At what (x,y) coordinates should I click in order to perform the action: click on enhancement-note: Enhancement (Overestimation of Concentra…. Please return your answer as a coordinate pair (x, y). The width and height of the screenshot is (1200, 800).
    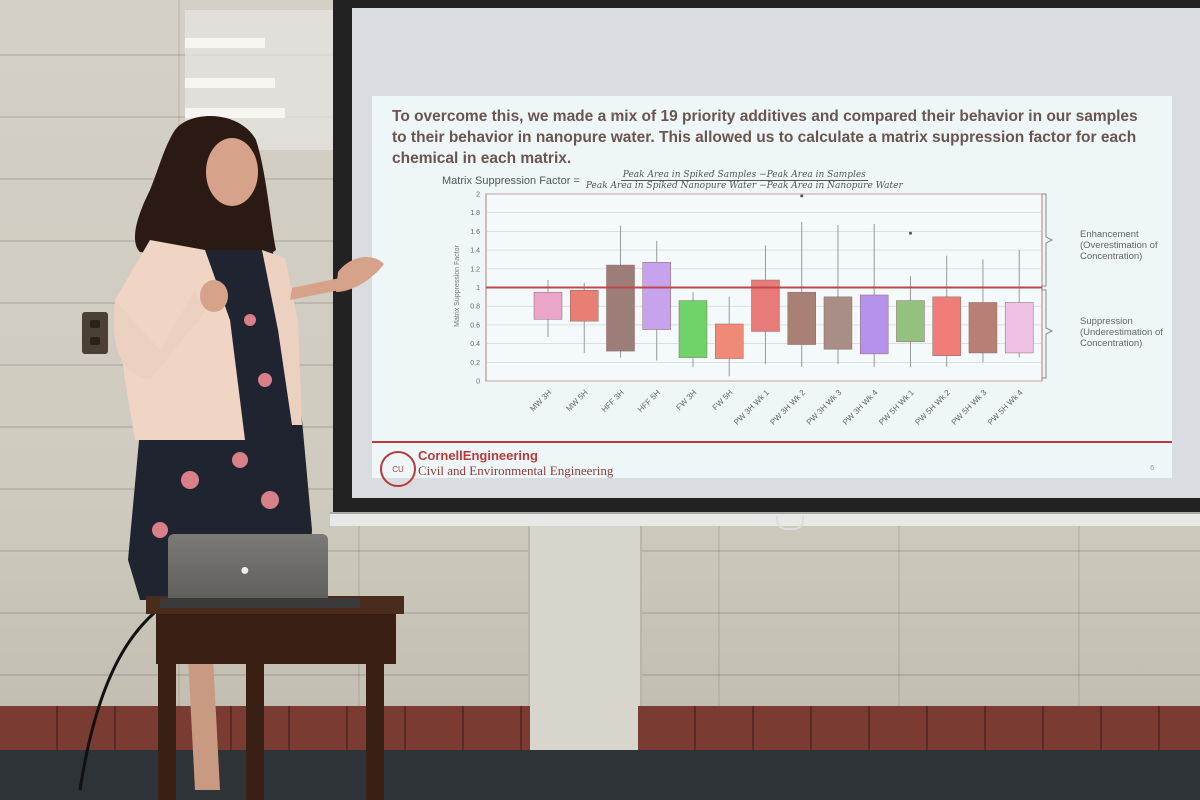
    Looking at the image, I should click on (1119, 245).